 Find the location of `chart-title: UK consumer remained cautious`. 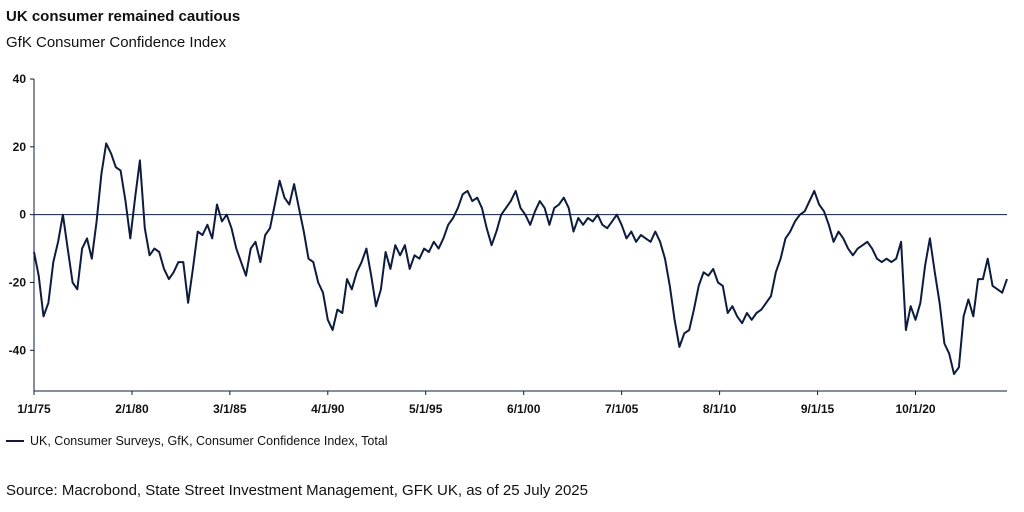

chart-title: UK consumer remained cautious is located at coordinates (123, 16).